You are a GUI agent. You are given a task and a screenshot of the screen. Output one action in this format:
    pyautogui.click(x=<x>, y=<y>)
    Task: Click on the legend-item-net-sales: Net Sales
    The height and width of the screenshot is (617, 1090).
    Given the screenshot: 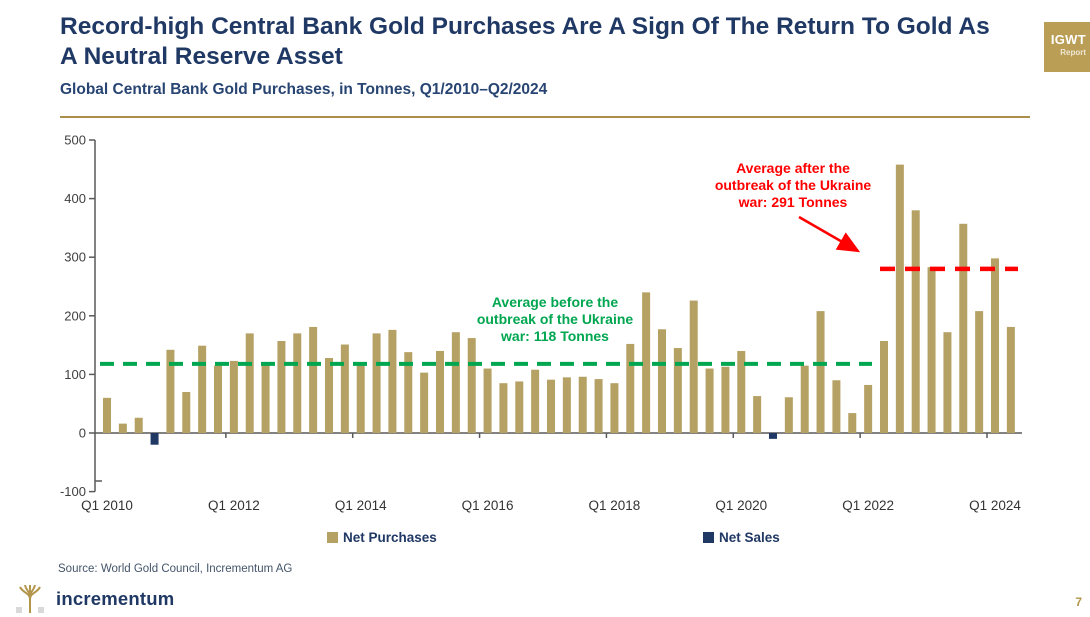 What is the action you would take?
    pyautogui.click(x=741, y=537)
    